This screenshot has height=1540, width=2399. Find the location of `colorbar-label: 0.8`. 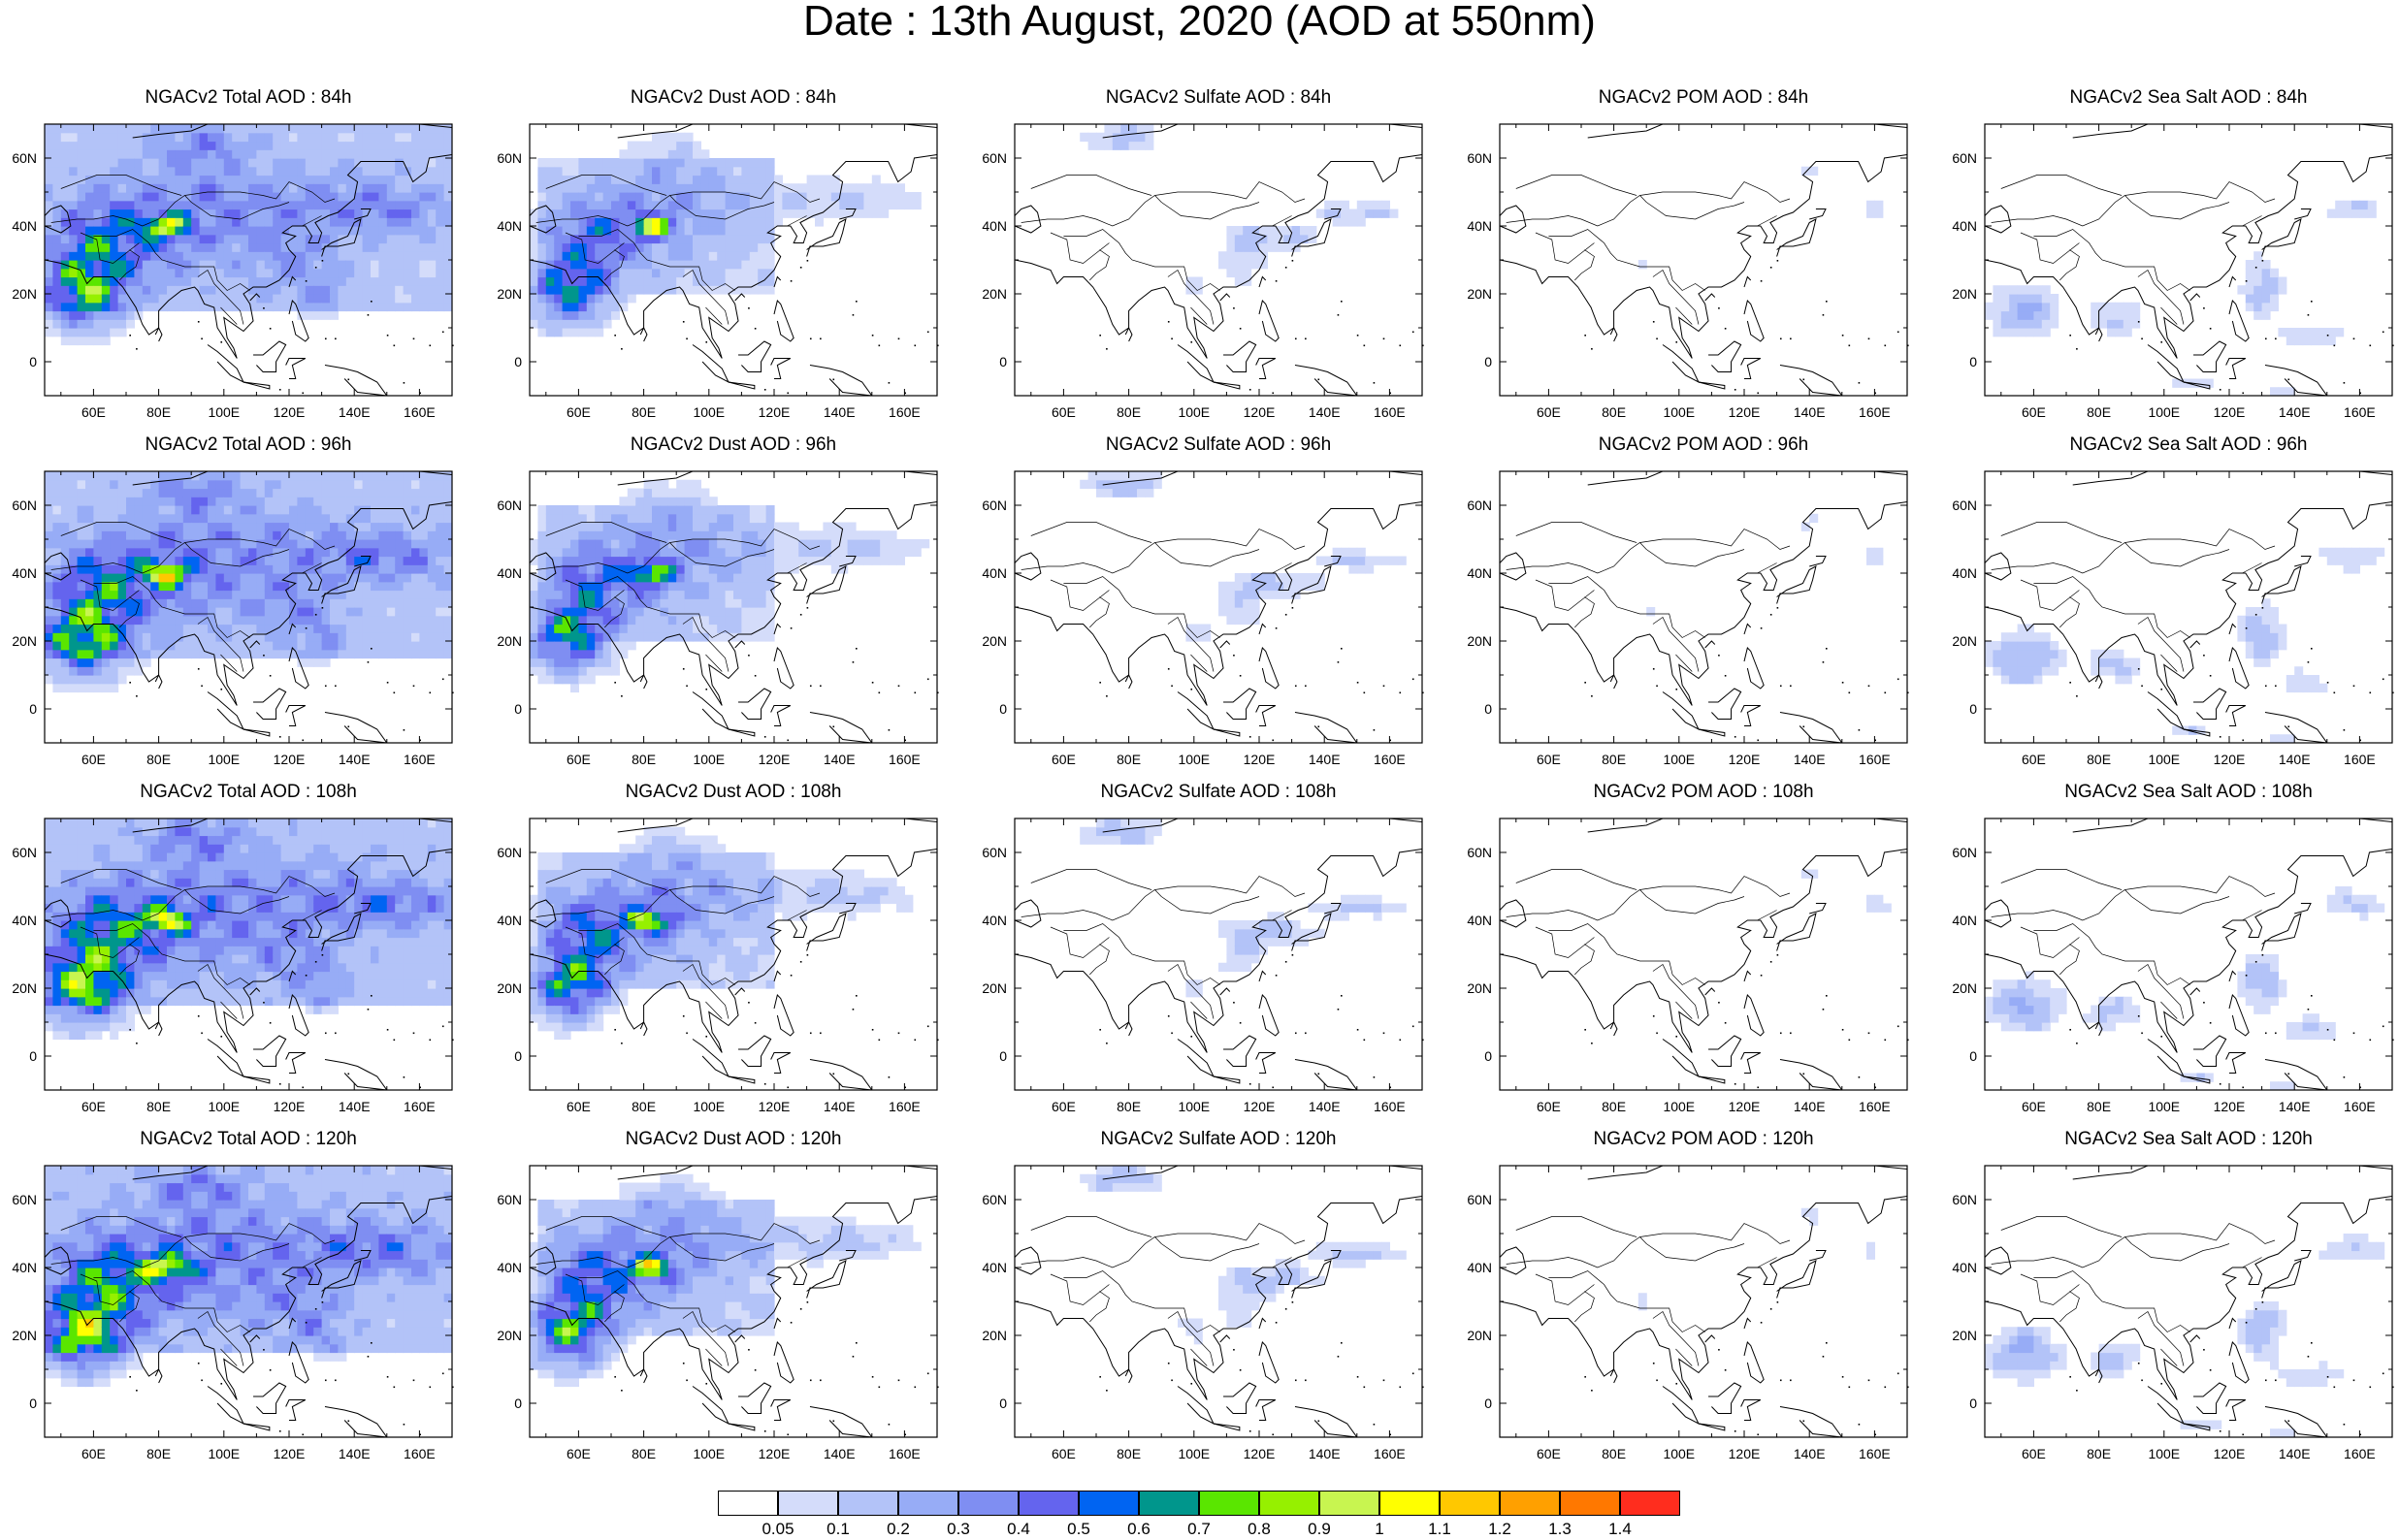

colorbar-label: 0.8 is located at coordinates (1260, 1529).